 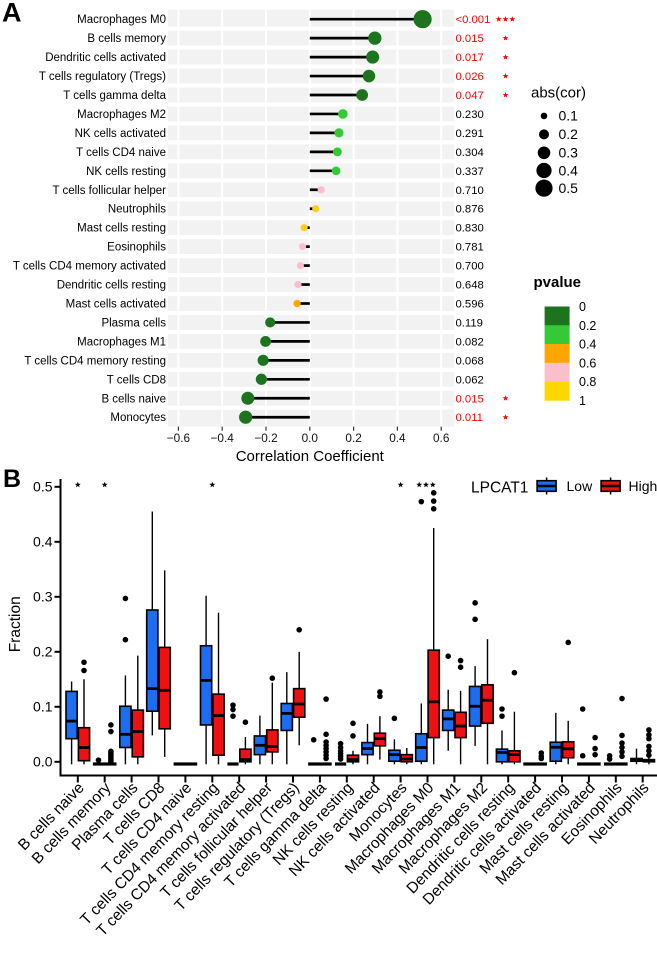 I want to click on svg-text: 0.876, so click(x=470, y=210).